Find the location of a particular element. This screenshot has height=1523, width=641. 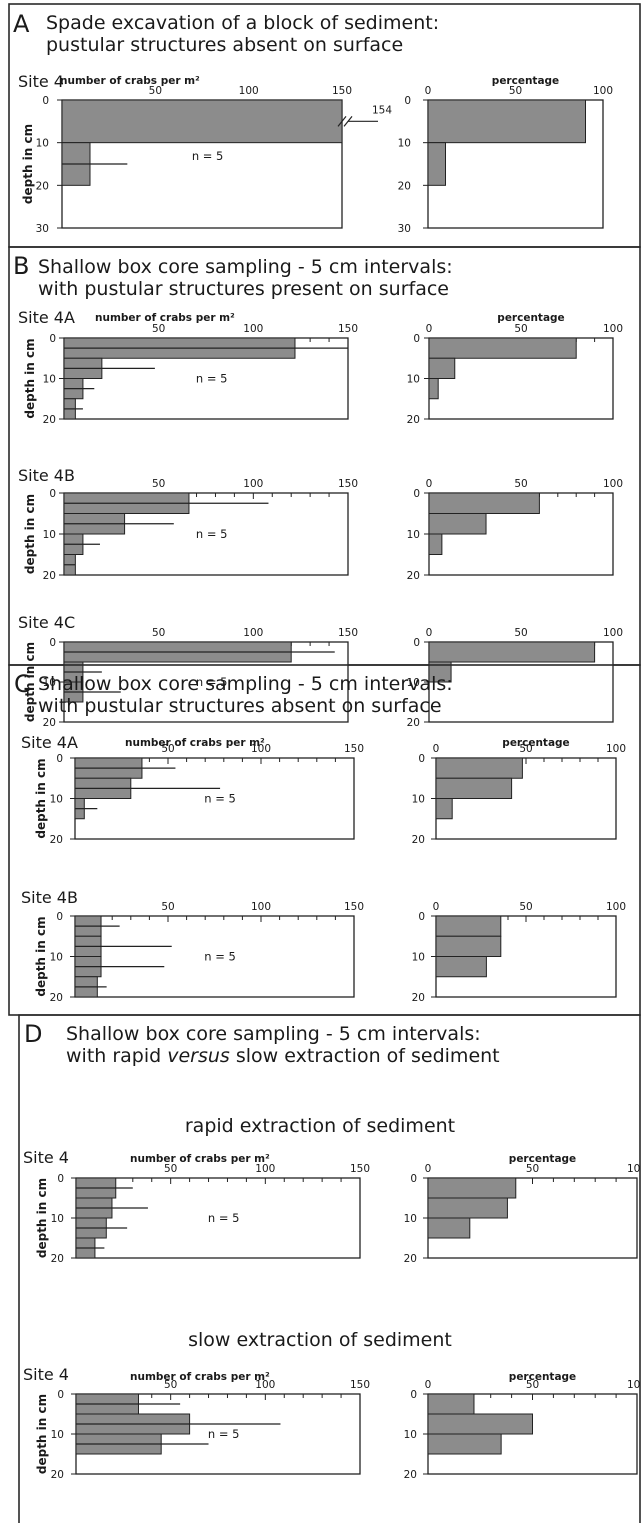

panel-letter: A is located at coordinates (21, 24).